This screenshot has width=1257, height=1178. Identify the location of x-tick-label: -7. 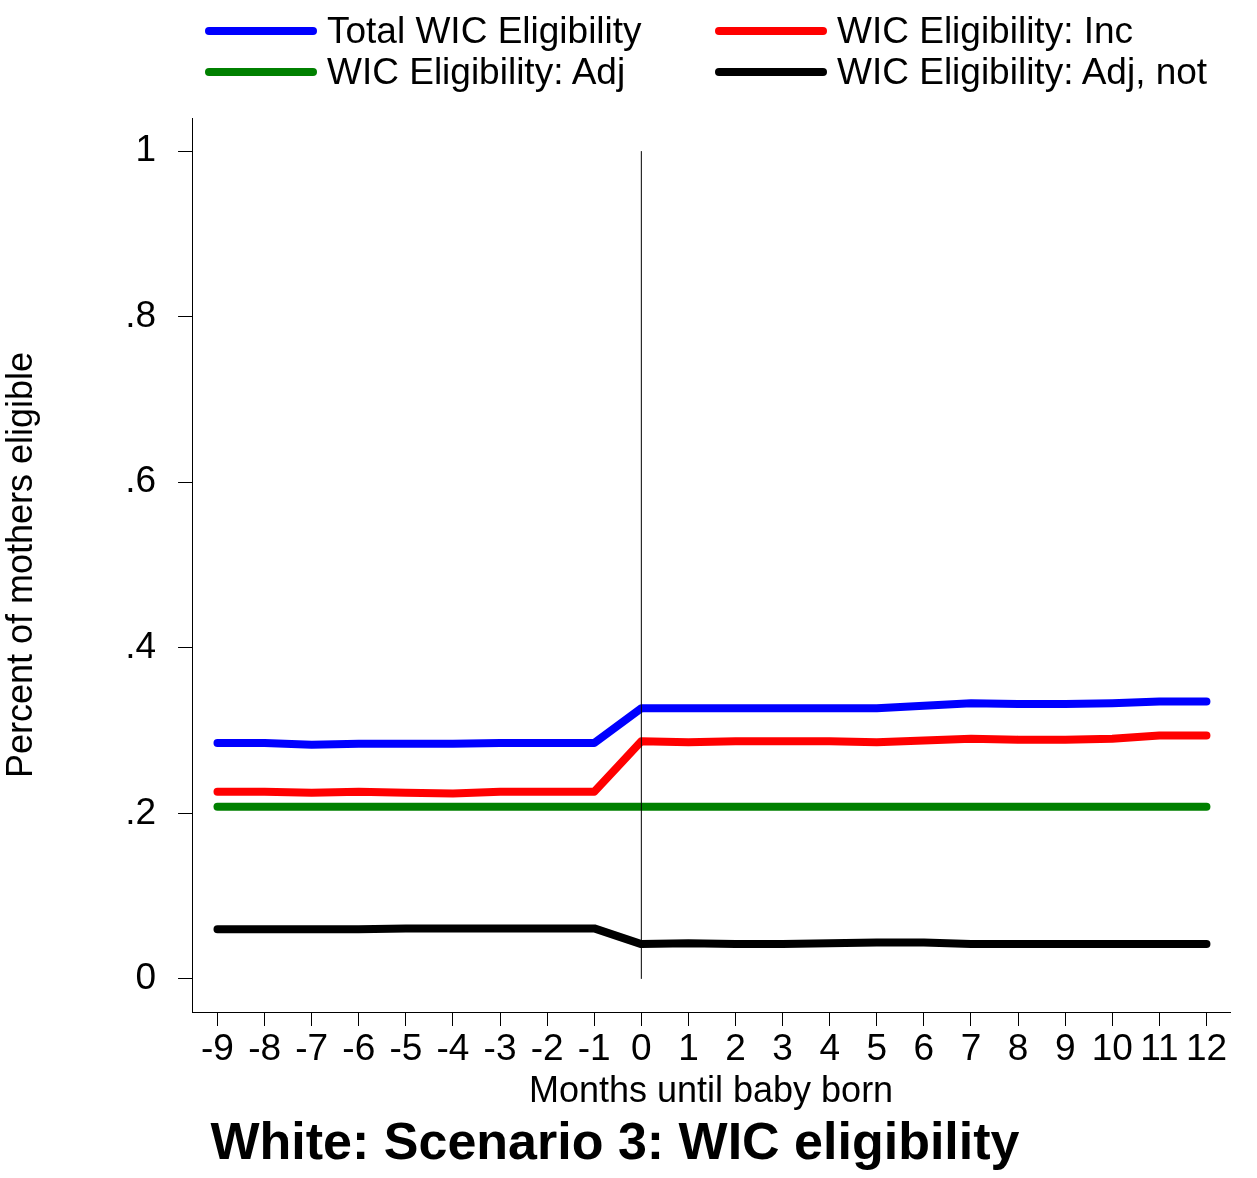
(312, 1048).